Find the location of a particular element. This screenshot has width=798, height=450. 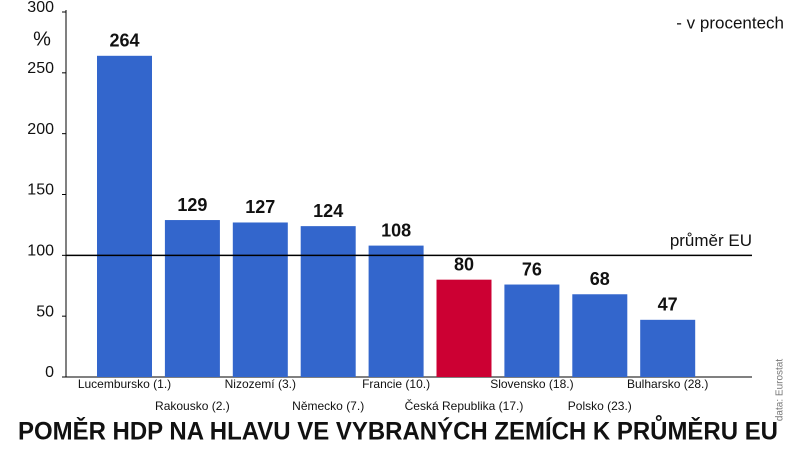

x-tick-label: Rakousko (2.) is located at coordinates (192, 406).